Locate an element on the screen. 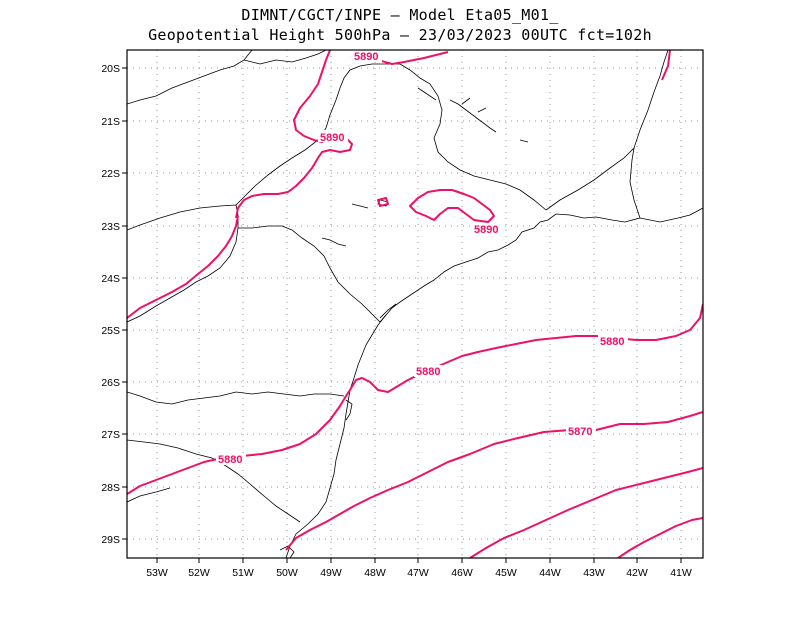  lat-label: 23S is located at coordinates (110, 227).